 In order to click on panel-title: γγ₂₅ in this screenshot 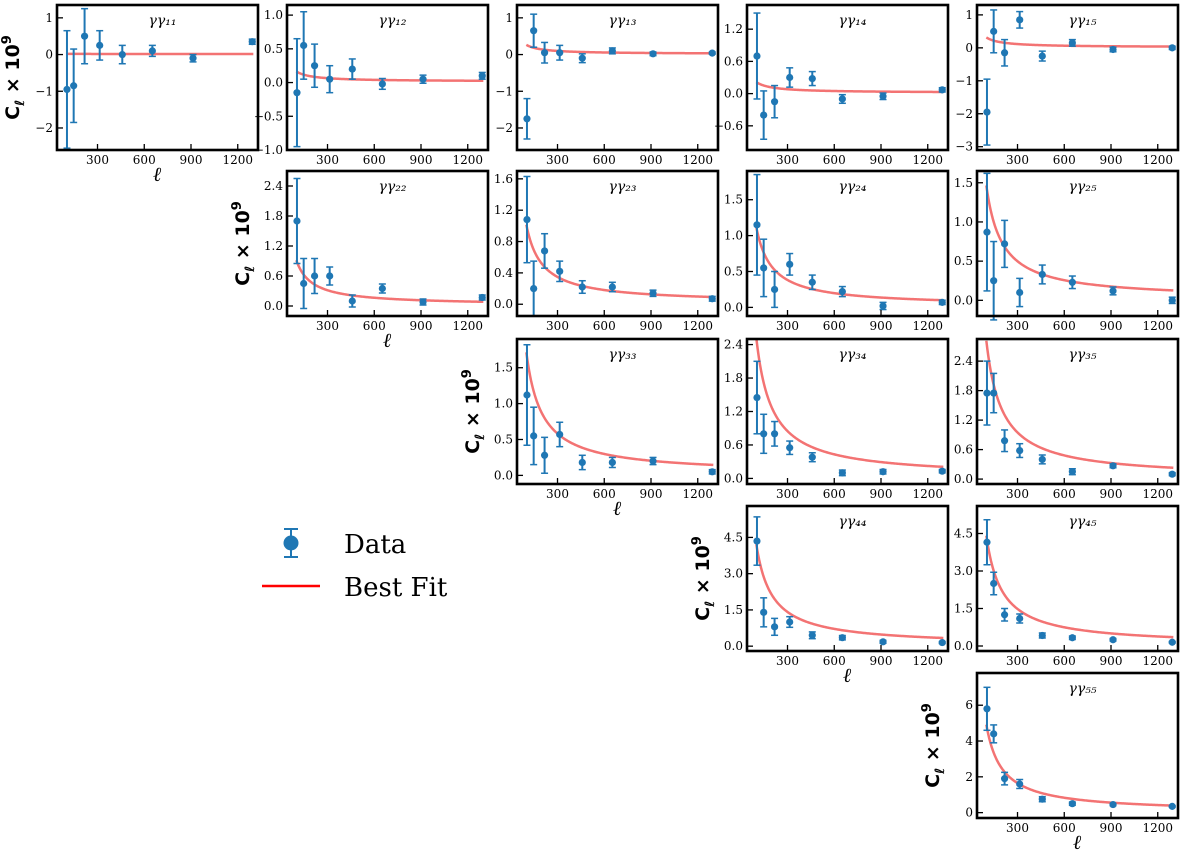, I will do `click(1083, 187)`.